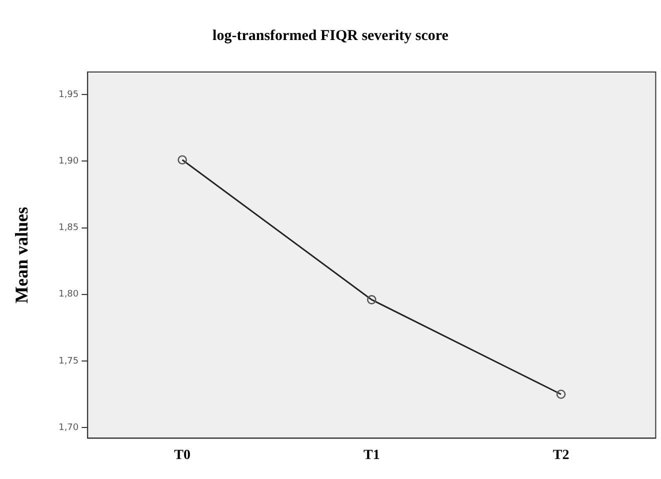 The image size is (661, 479). Describe the element at coordinates (561, 456) in the screenshot. I see `x-tick-label: T2` at that location.